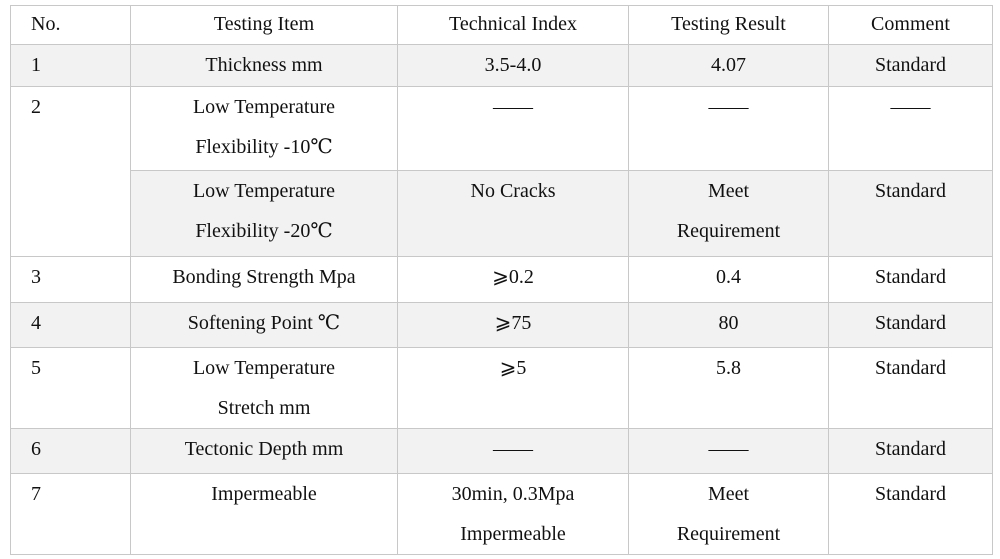 The width and height of the screenshot is (1000, 559). What do you see at coordinates (70, 514) in the screenshot?
I see `cell: 7` at bounding box center [70, 514].